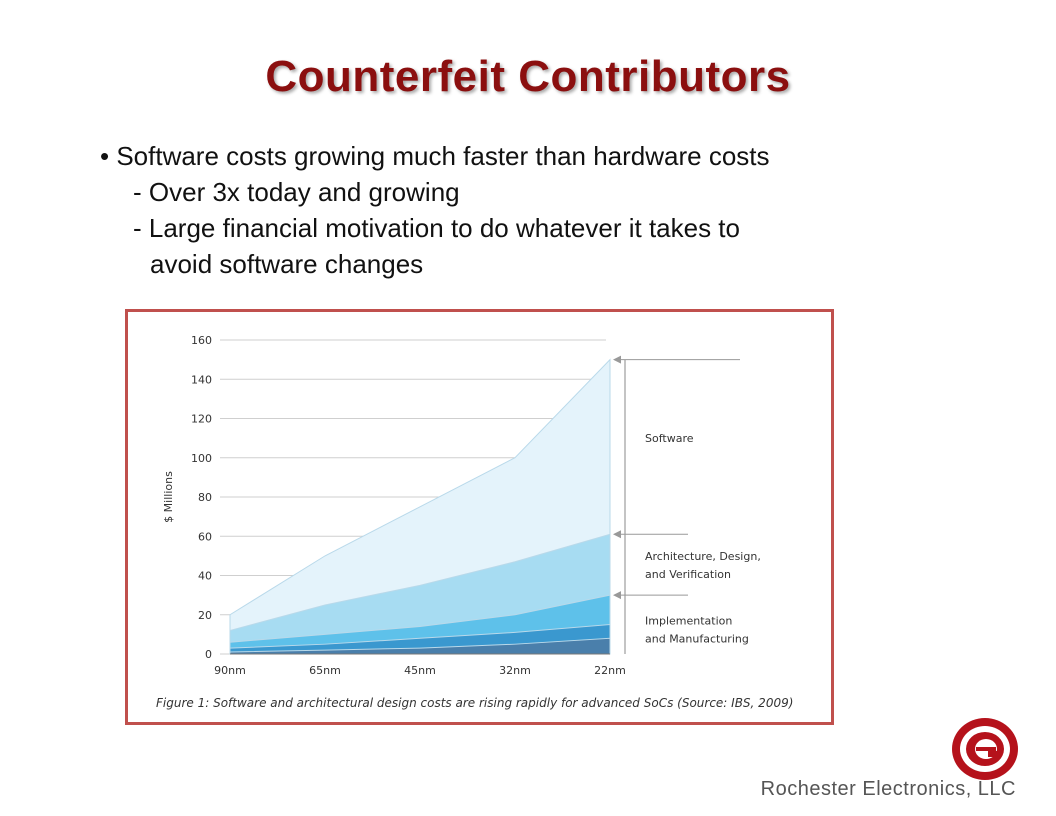 This screenshot has width=1056, height=816. Describe the element at coordinates (610, 670) in the screenshot. I see `x-tick-label: 22nm` at that location.